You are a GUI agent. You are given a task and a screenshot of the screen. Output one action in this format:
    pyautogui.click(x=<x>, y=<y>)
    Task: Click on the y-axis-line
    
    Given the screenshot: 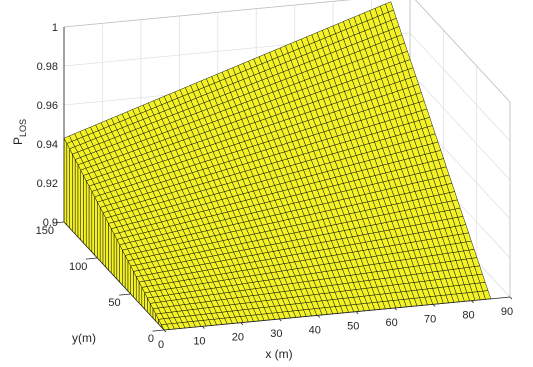 What is the action you would take?
    pyautogui.click(x=114, y=276)
    